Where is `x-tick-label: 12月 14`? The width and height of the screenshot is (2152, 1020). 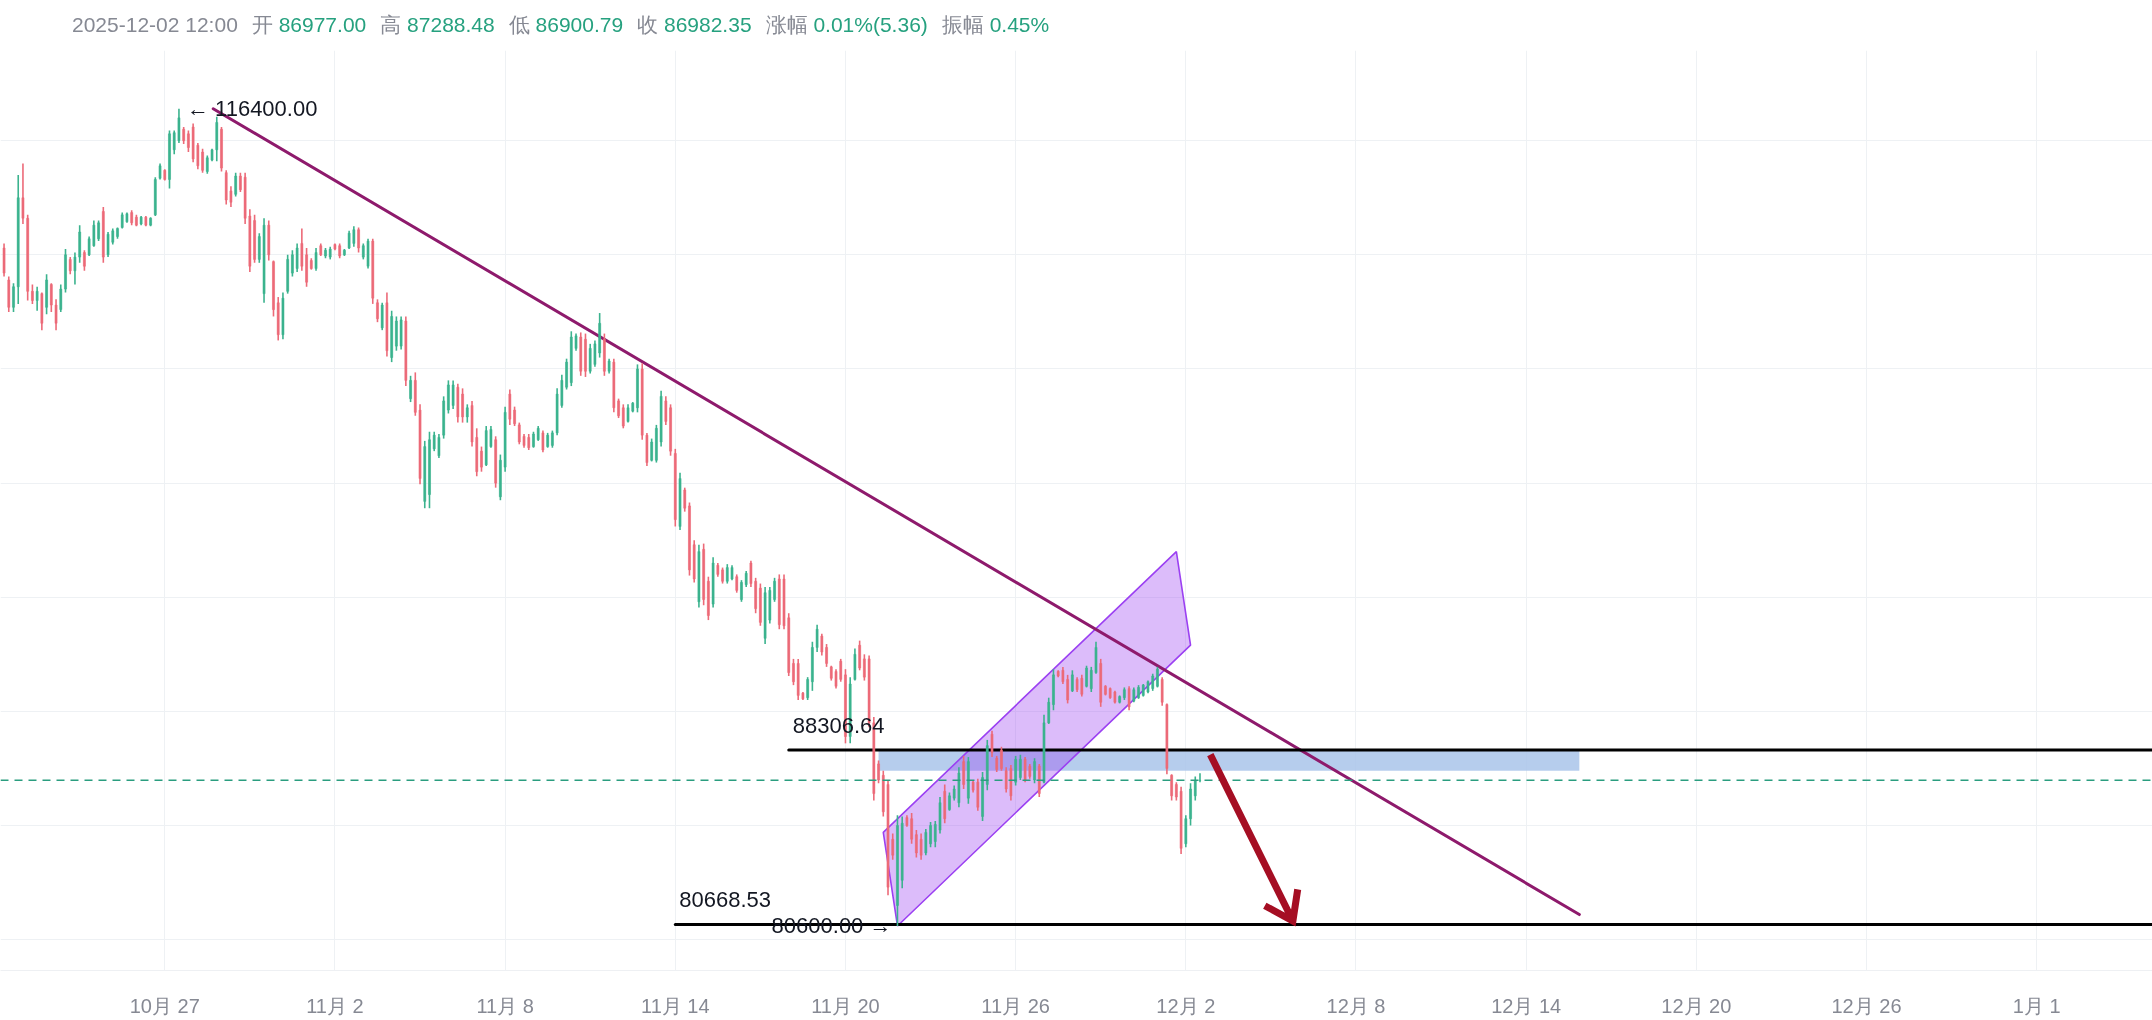
x-tick-label: 12月 14 is located at coordinates (1526, 1005).